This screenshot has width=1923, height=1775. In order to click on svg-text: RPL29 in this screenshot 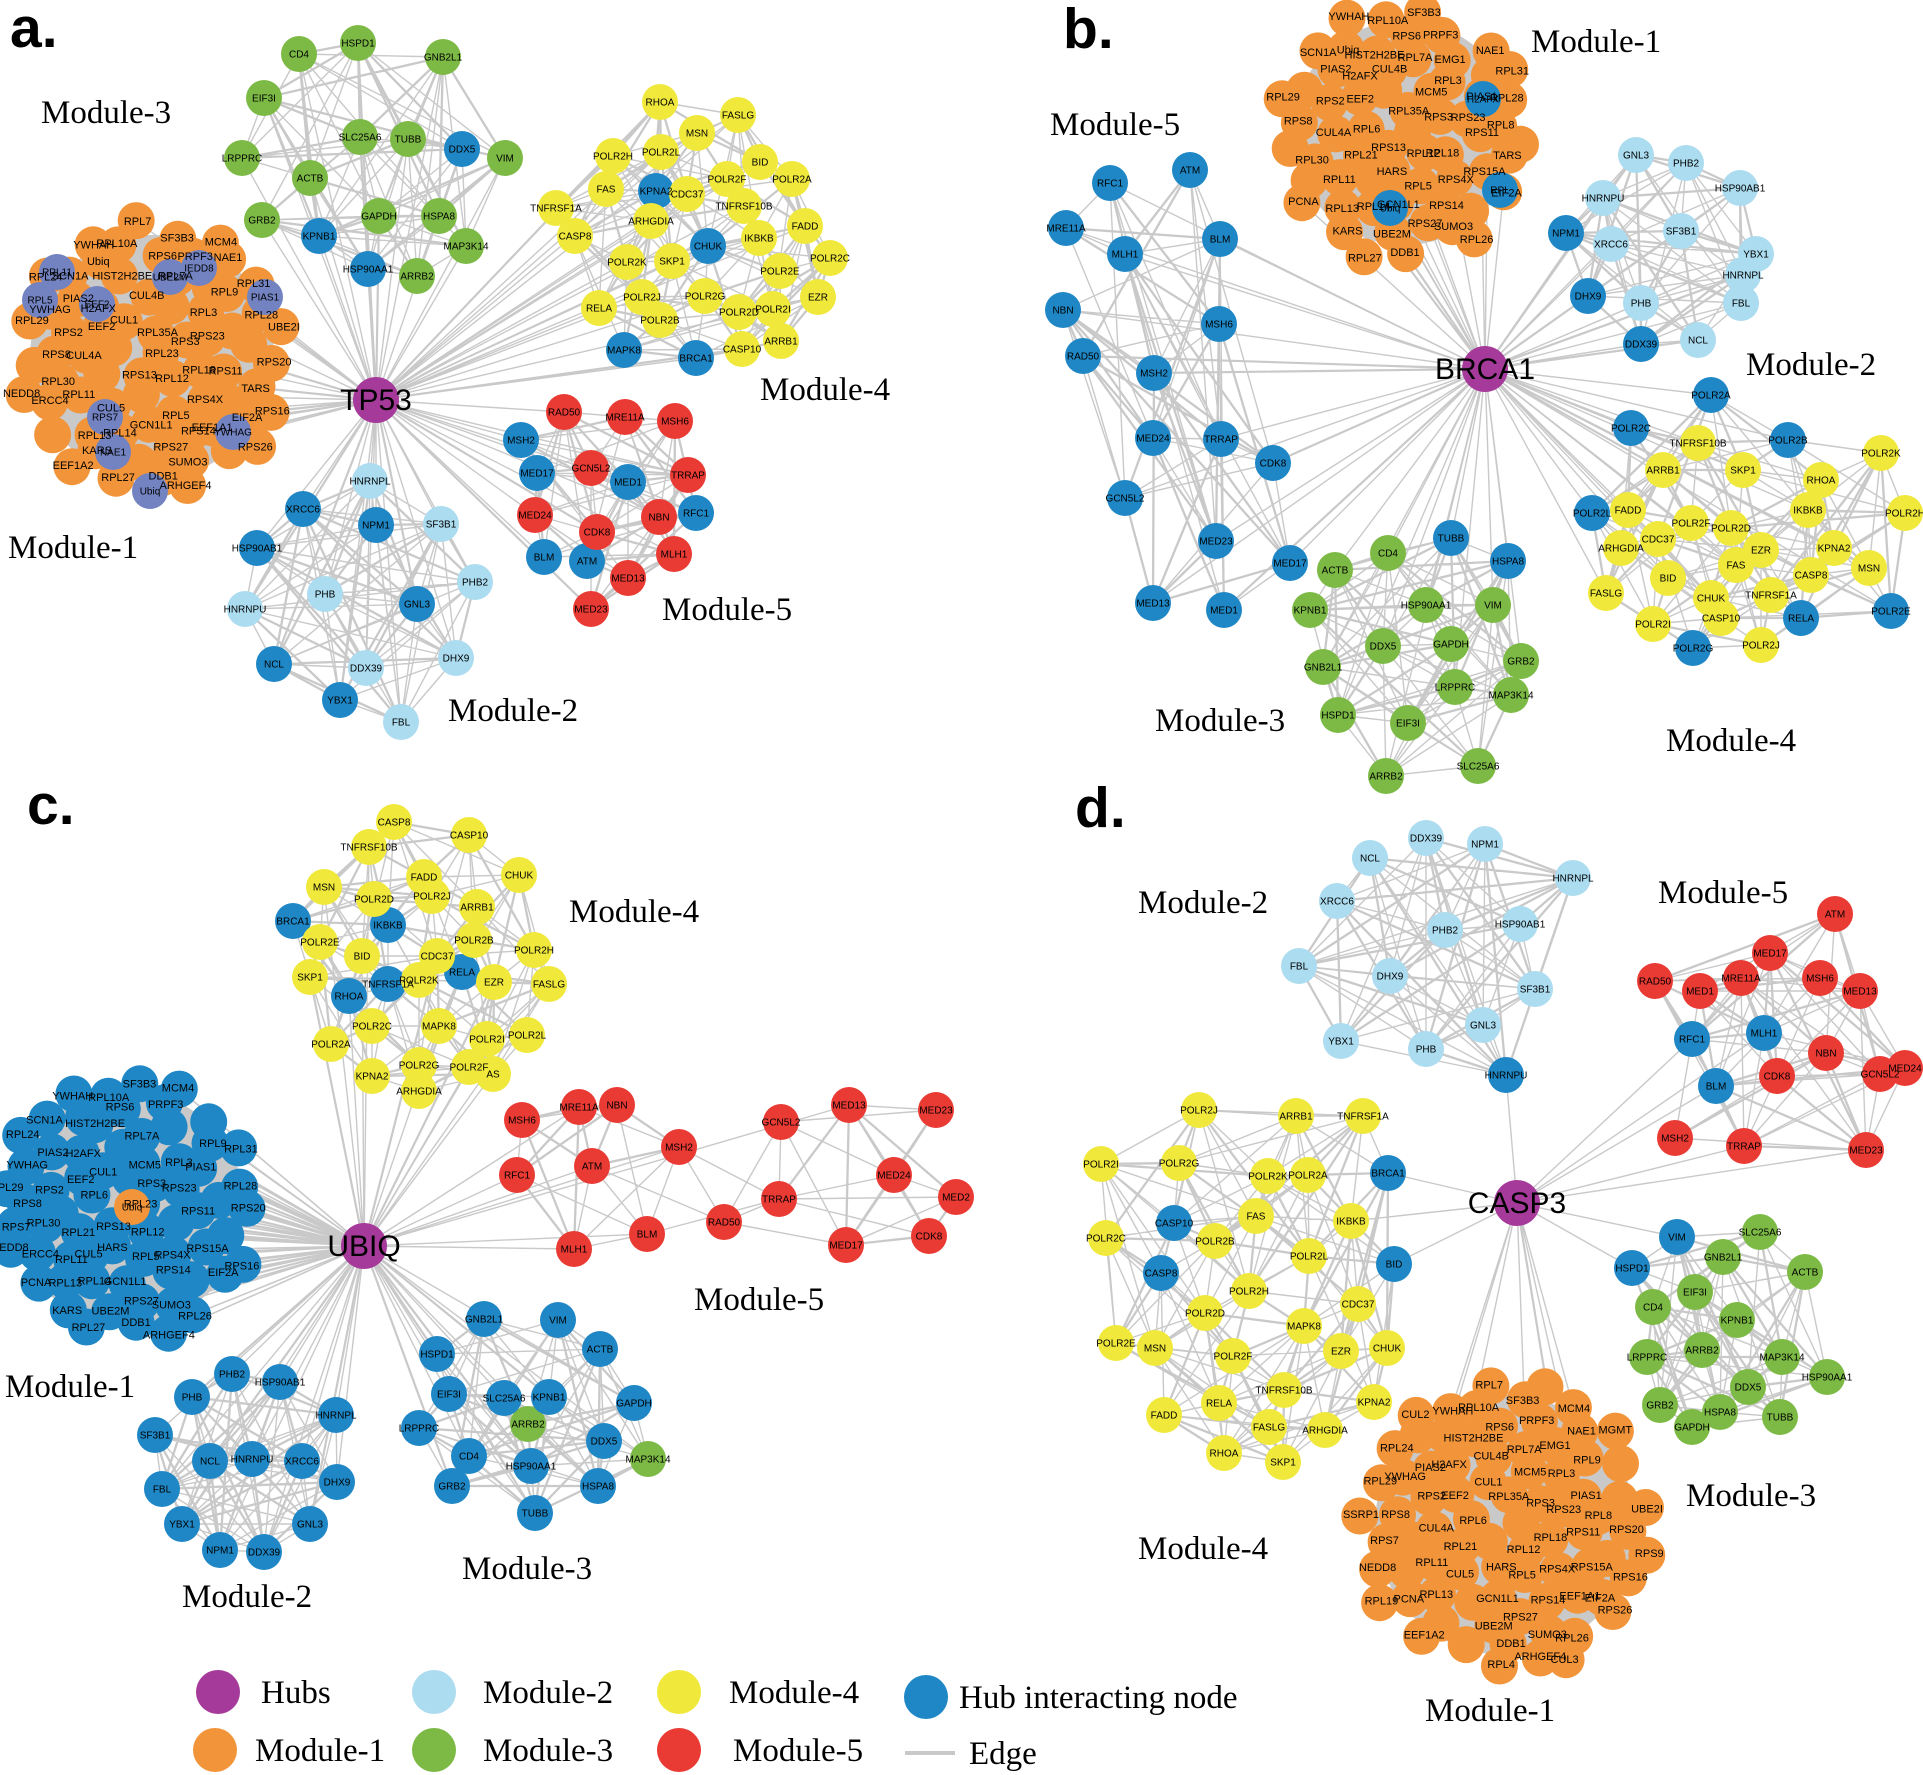, I will do `click(1380, 1482)`.